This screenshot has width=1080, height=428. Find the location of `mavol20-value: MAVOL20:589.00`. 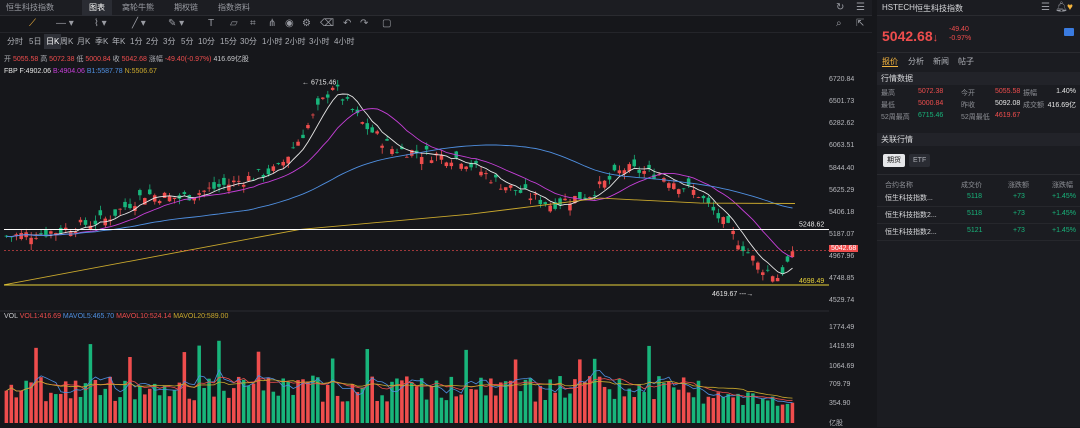

mavol20-value: MAVOL20:589.00 is located at coordinates (201, 316).